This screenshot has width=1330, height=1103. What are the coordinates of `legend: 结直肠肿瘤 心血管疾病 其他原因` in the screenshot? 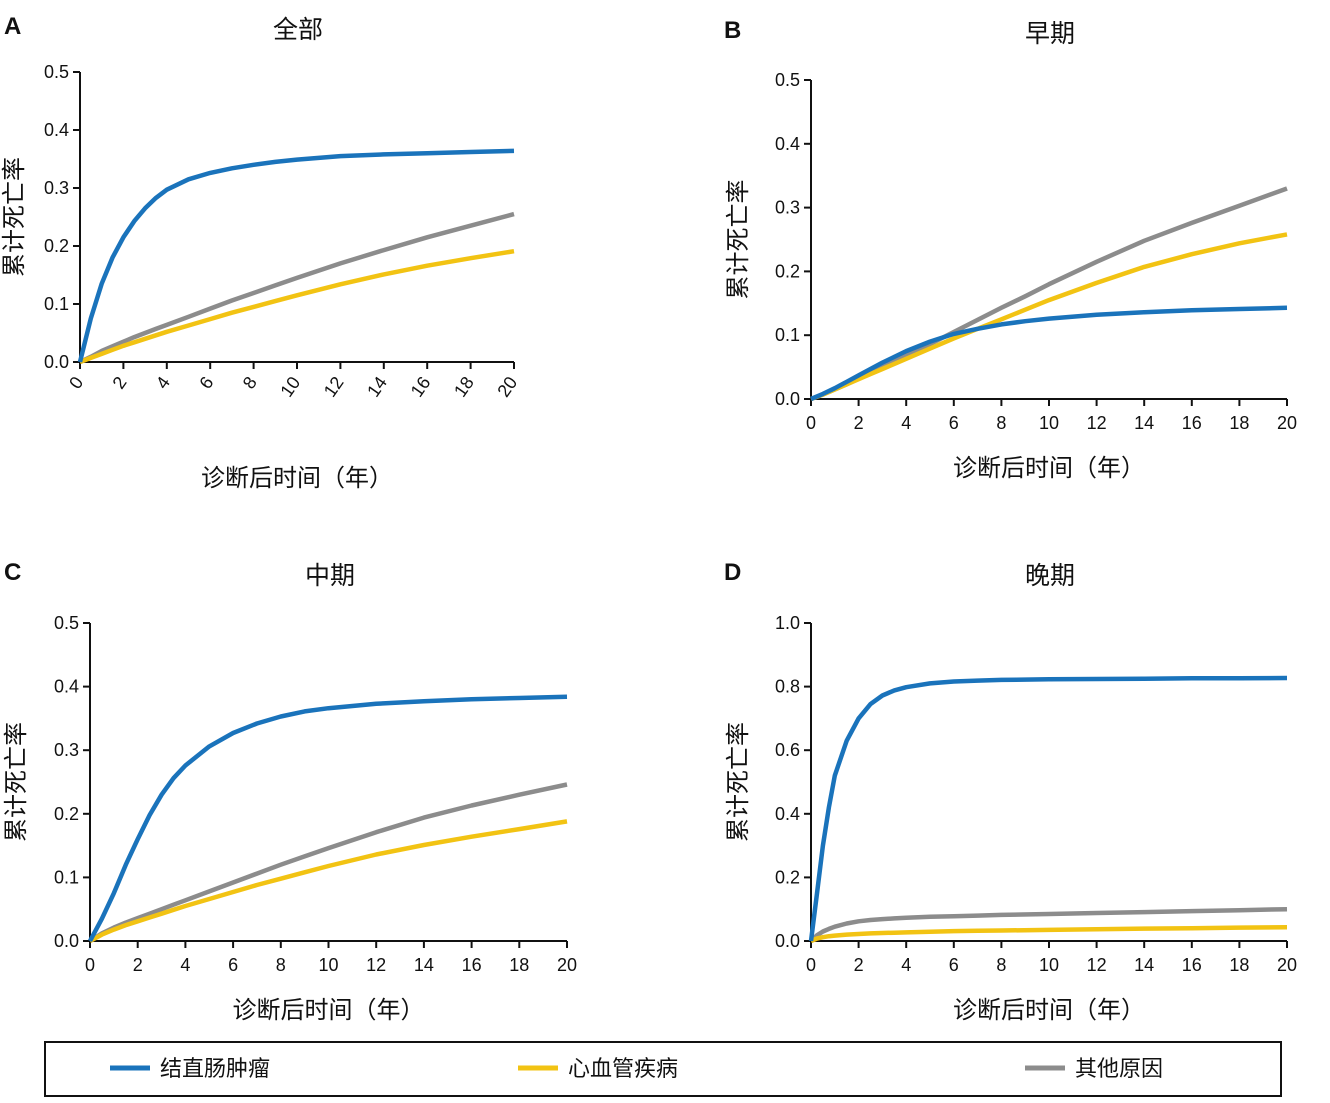 It's located at (663, 1069).